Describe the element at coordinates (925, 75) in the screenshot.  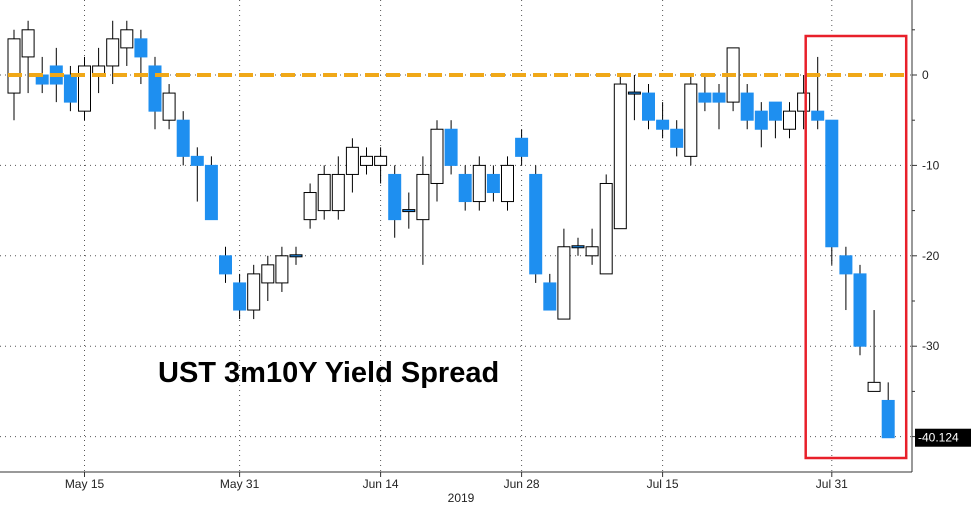
I see `y-tick-label: 0` at that location.